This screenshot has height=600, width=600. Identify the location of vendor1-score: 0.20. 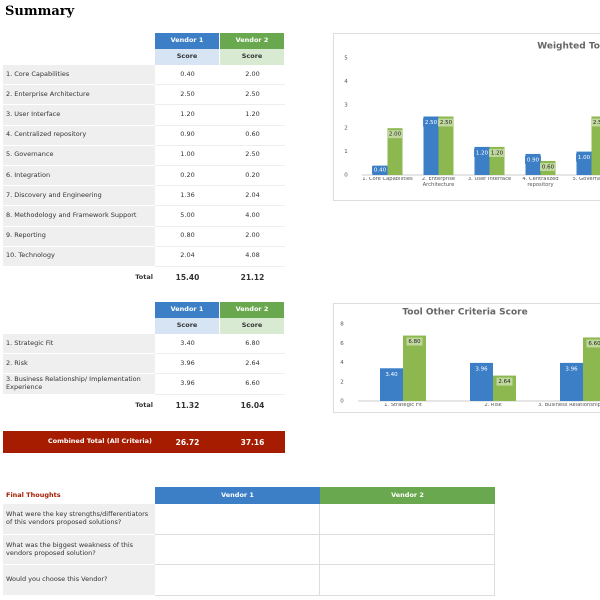
(187, 176).